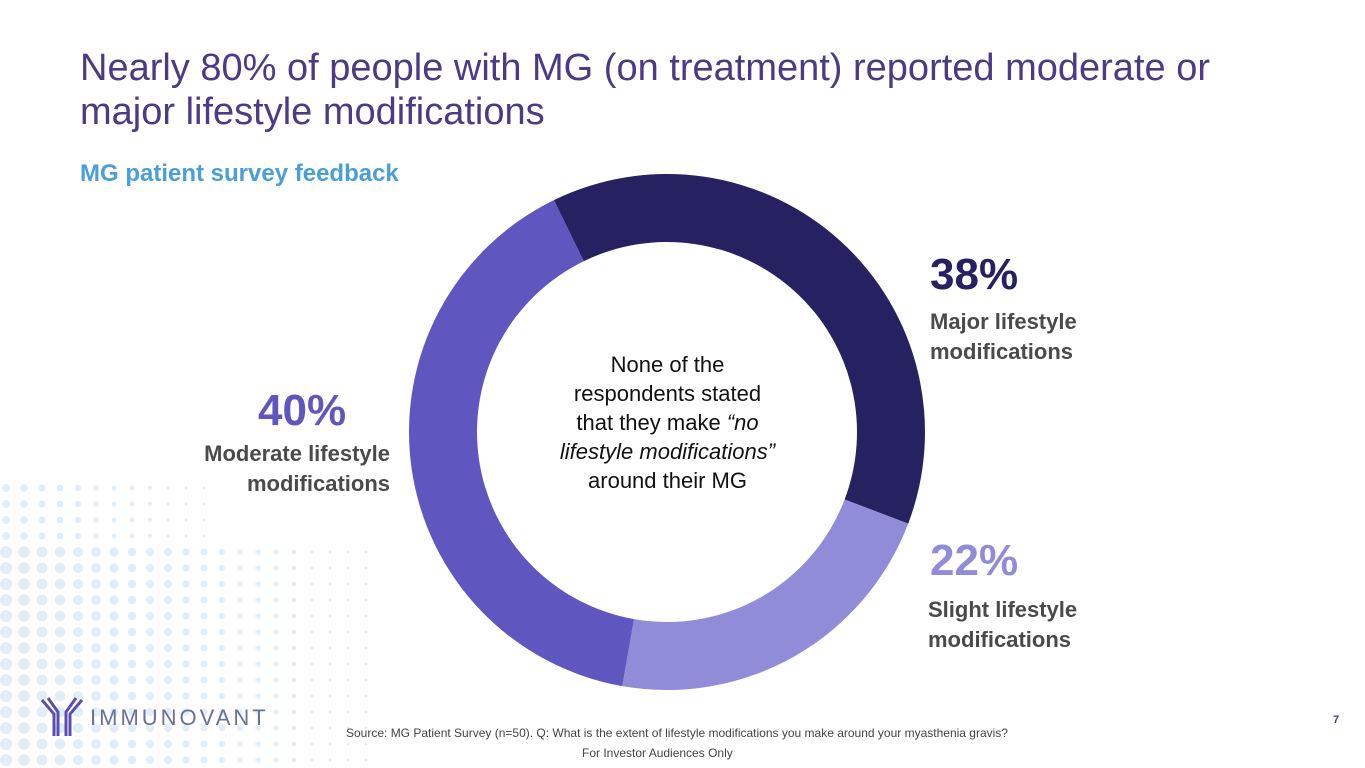  What do you see at coordinates (765, 594) in the screenshot?
I see `donut-segment-slight` at bounding box center [765, 594].